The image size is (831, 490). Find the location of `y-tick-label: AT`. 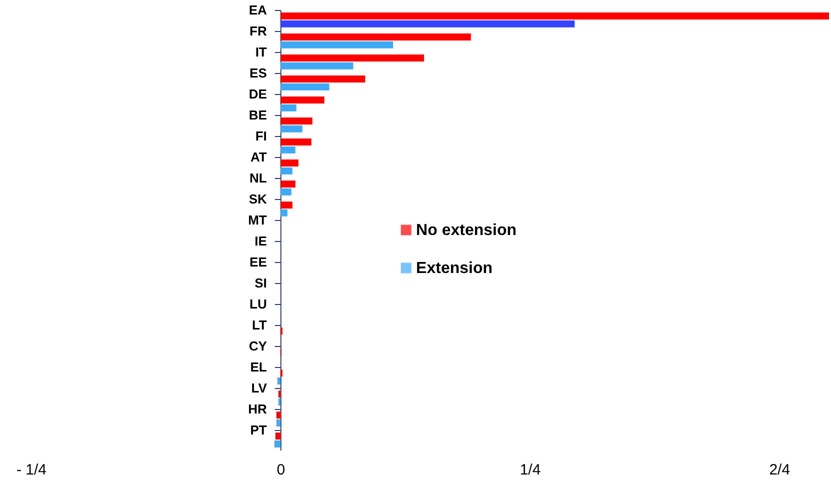

y-tick-label: AT is located at coordinates (258, 156).